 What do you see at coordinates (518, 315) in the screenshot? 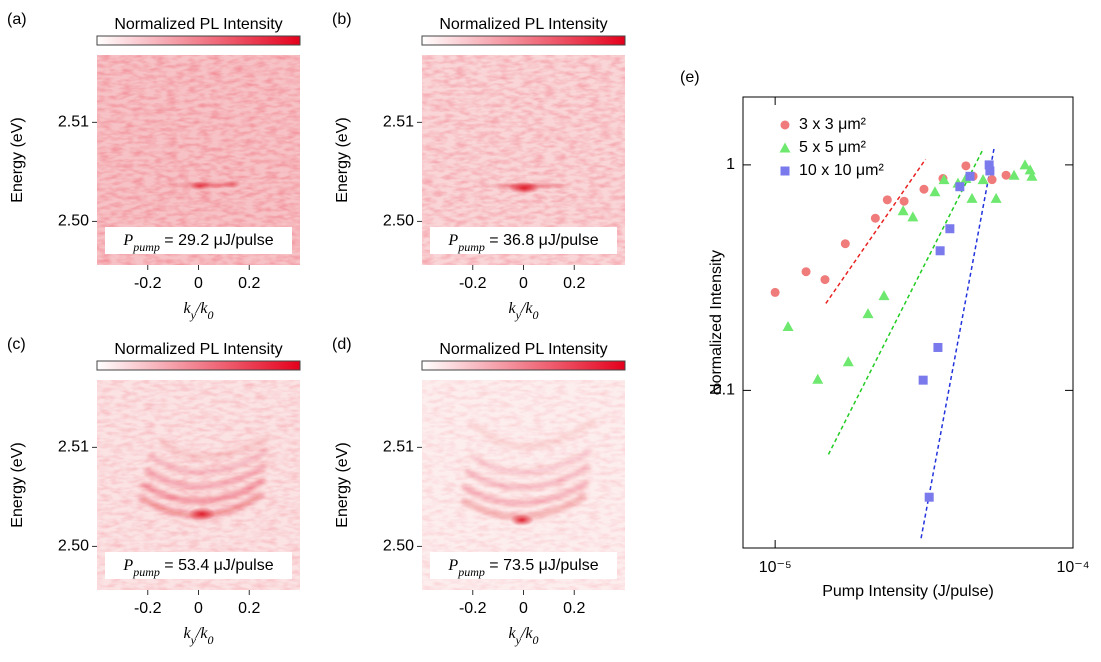
I see `x-axis-label-part: y` at bounding box center [518, 315].